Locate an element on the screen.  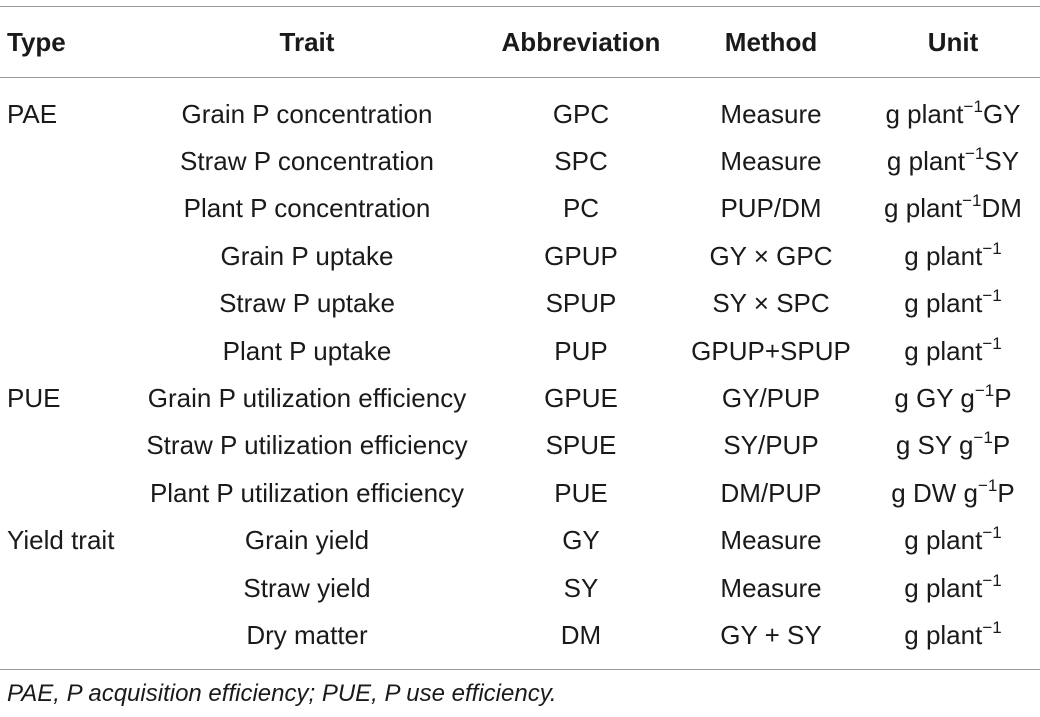
cell-abbreviation: GY is located at coordinates (581, 540).